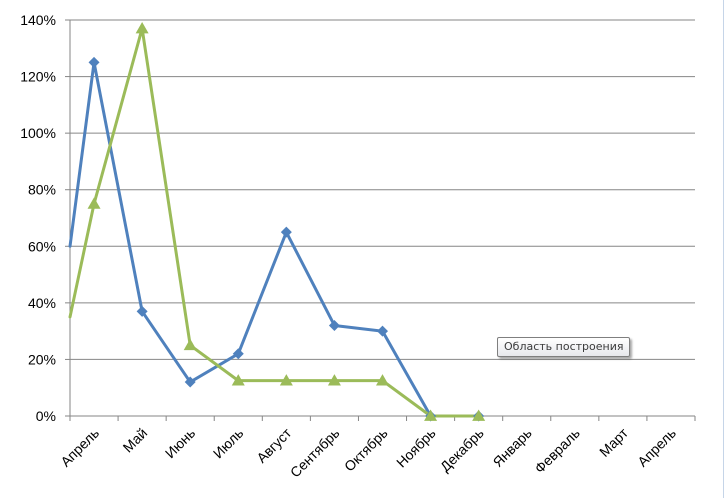  Describe the element at coordinates (462, 450) in the screenshot. I see `x-tick-label: Декабрь` at that location.